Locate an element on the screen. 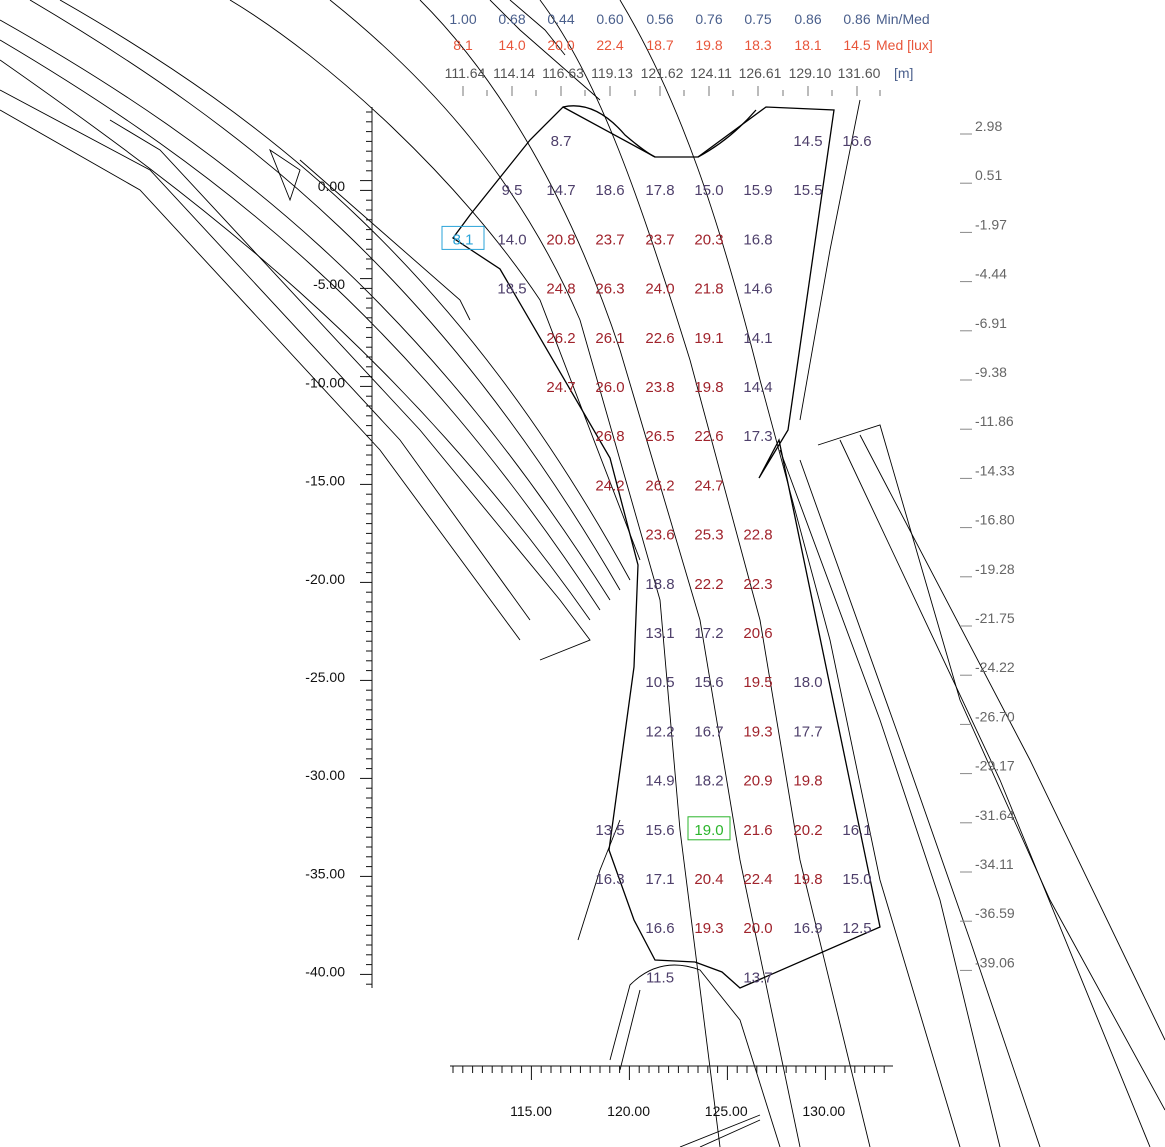 The image size is (1165, 1147). grid-value: 15.5 is located at coordinates (807, 190).